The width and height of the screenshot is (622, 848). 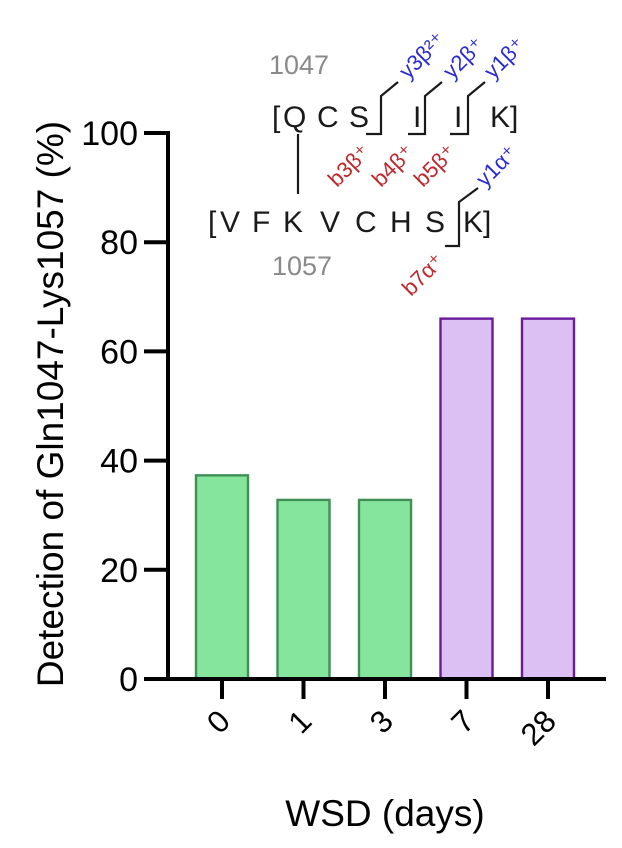 I want to click on y-tick-label: 0, so click(x=128, y=680).